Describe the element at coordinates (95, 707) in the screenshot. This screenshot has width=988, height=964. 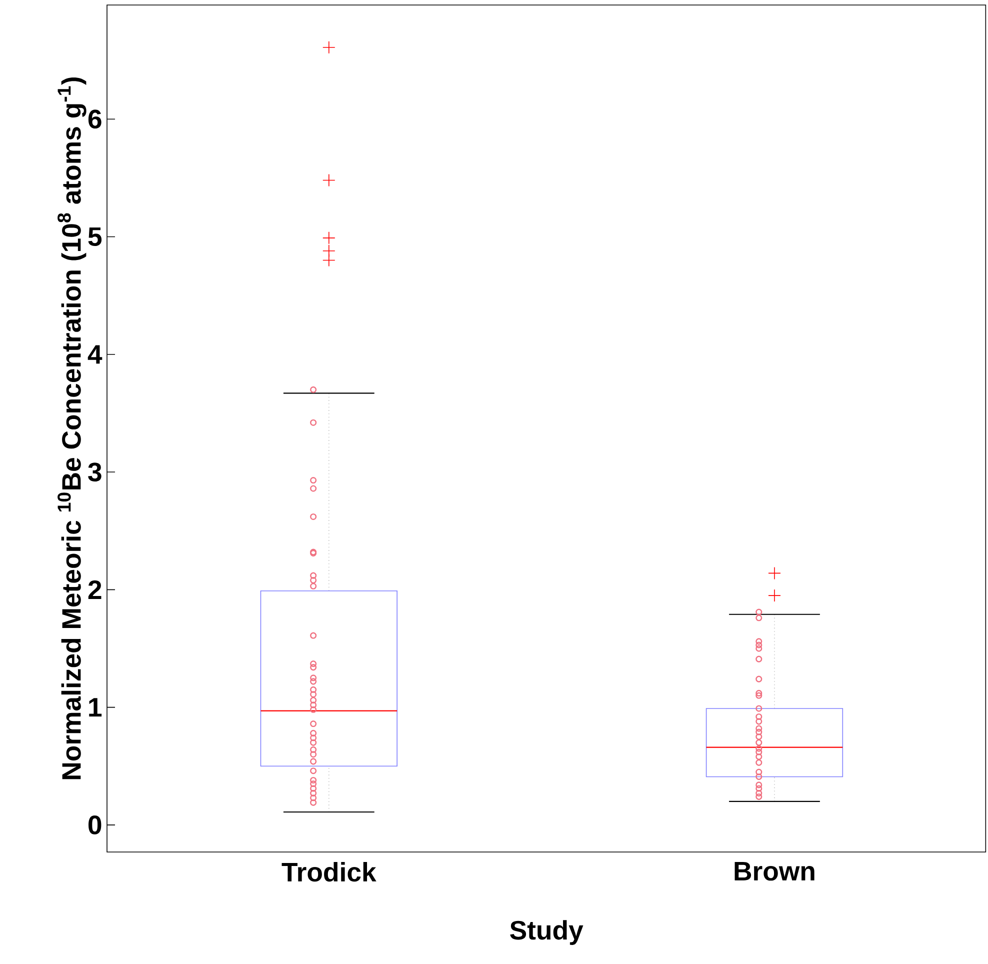
I see `y-tick-label: 1` at that location.